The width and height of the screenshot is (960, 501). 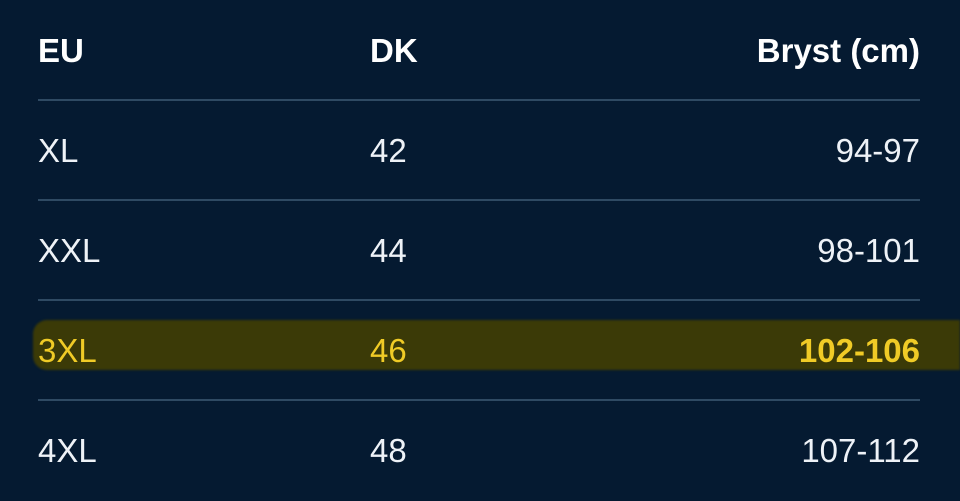 I want to click on column-header-eu: EU, so click(x=61, y=50).